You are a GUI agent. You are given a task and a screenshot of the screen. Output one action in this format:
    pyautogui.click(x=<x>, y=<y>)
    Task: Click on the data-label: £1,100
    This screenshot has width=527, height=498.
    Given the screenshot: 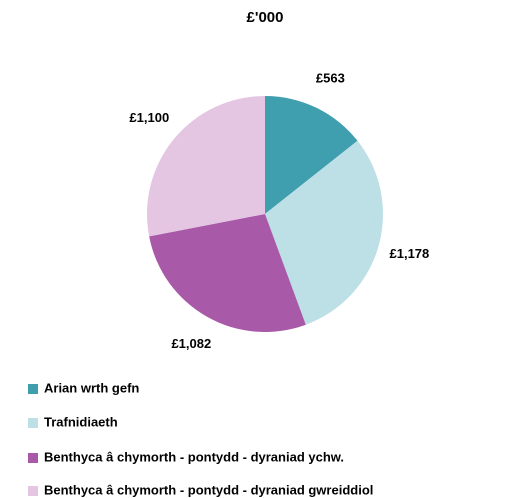 What is the action you would take?
    pyautogui.click(x=149, y=117)
    